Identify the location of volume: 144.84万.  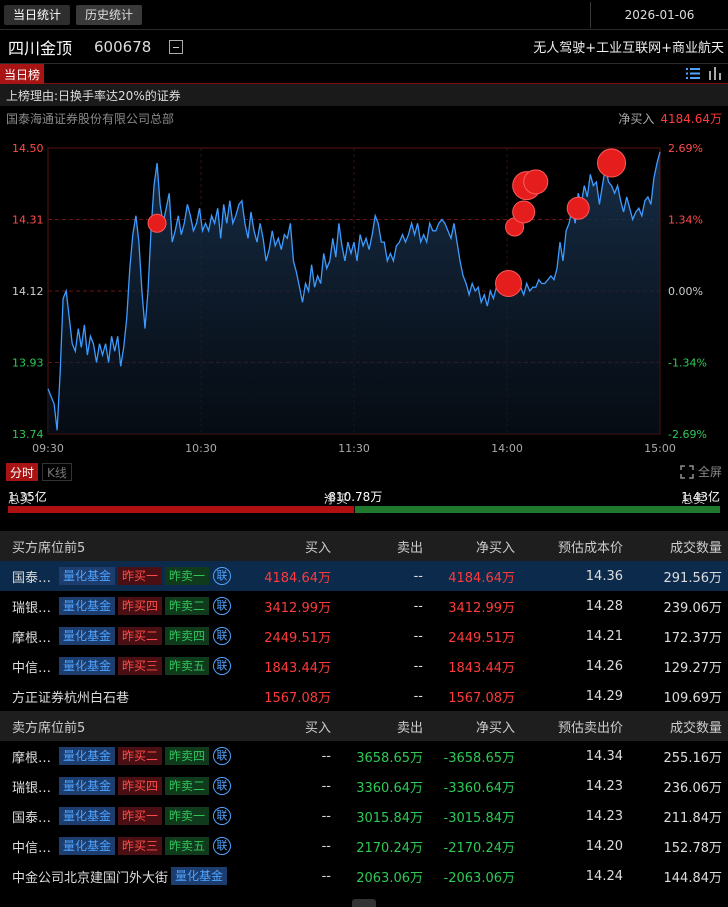
(693, 878).